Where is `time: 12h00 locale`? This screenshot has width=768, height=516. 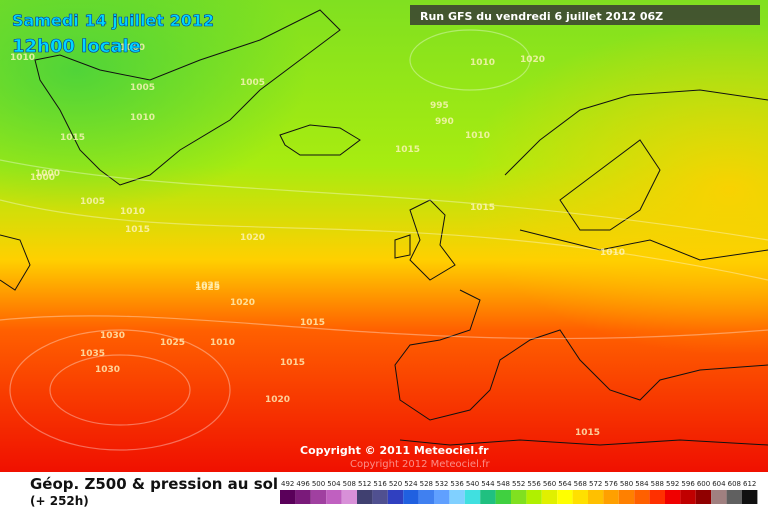
time: 12h00 locale is located at coordinates (76, 46).